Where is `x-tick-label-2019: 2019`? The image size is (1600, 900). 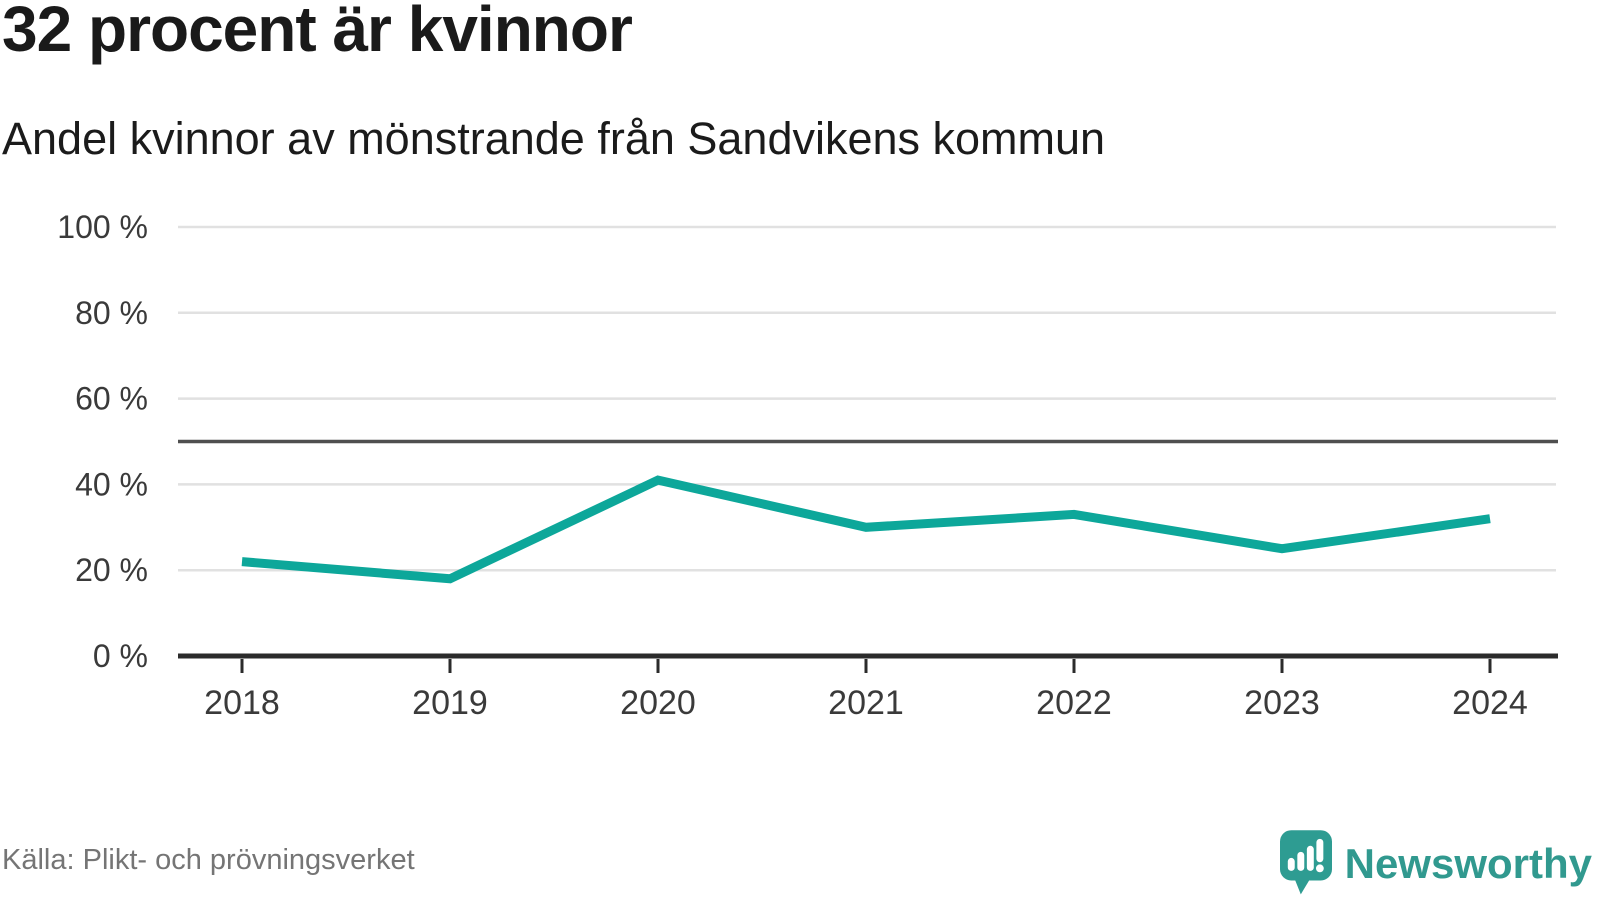 x-tick-label-2019: 2019 is located at coordinates (450, 703).